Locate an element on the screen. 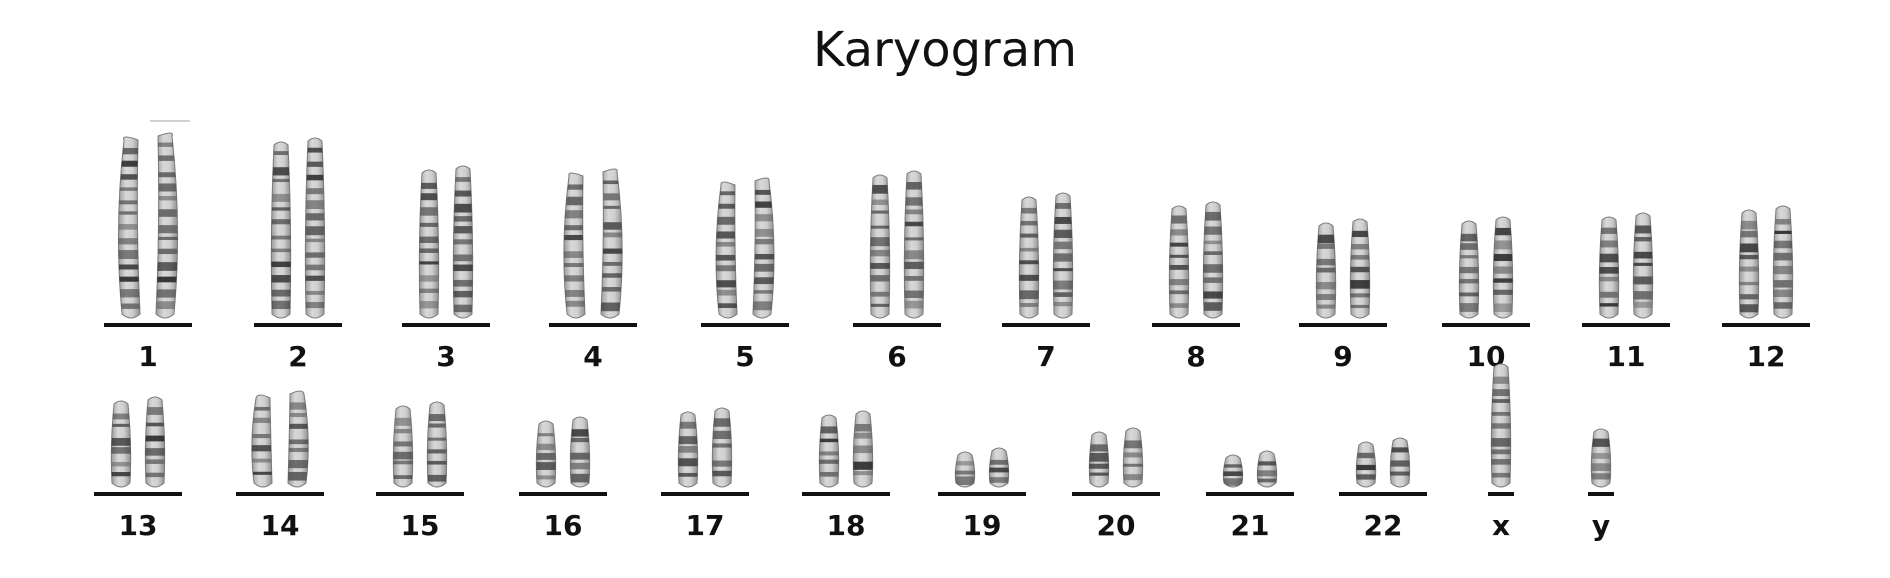 This screenshot has height=578, width=1890. chromosome-label: 9 is located at coordinates (1342, 356).